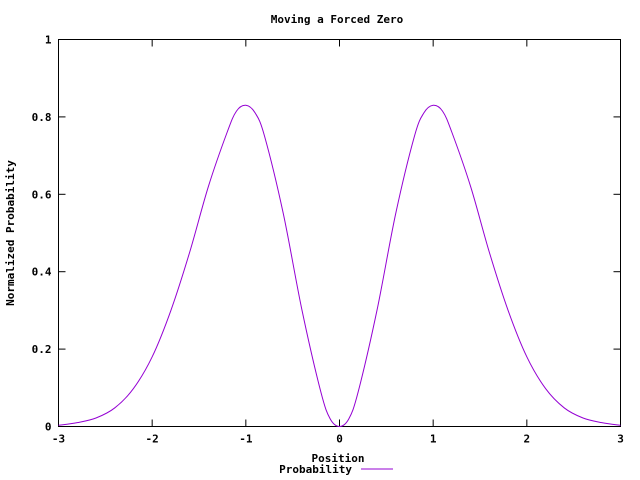  What do you see at coordinates (42, 349) in the screenshot?
I see `y-tick-label: 0.2` at bounding box center [42, 349].